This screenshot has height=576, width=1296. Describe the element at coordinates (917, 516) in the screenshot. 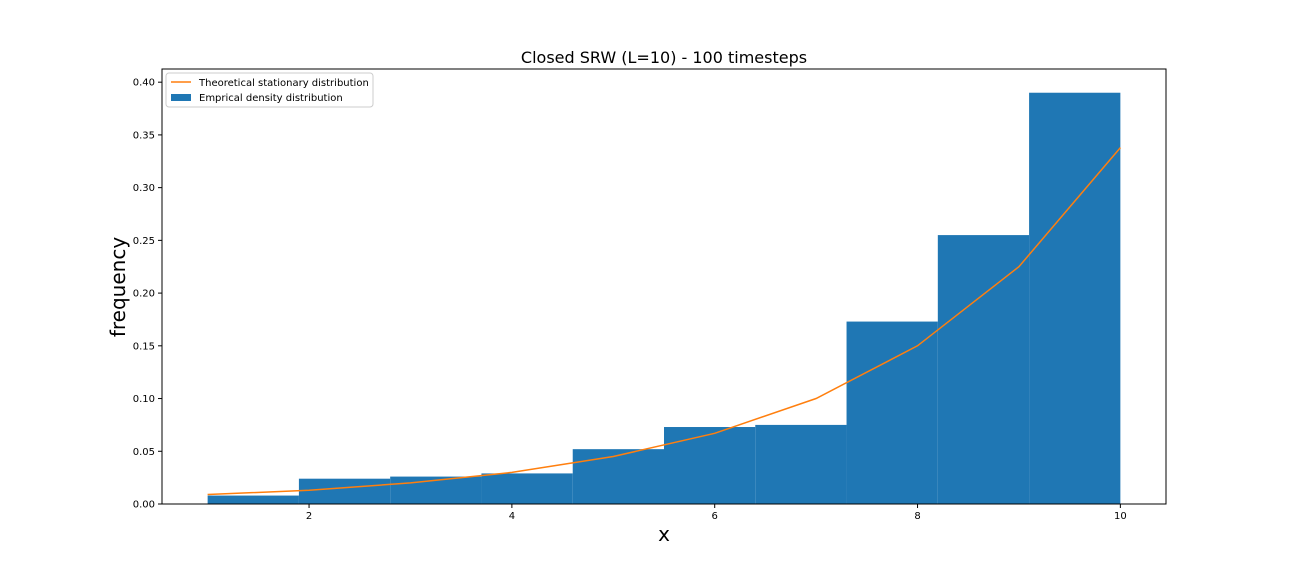

I see `x-tick-label: 8` at that location.